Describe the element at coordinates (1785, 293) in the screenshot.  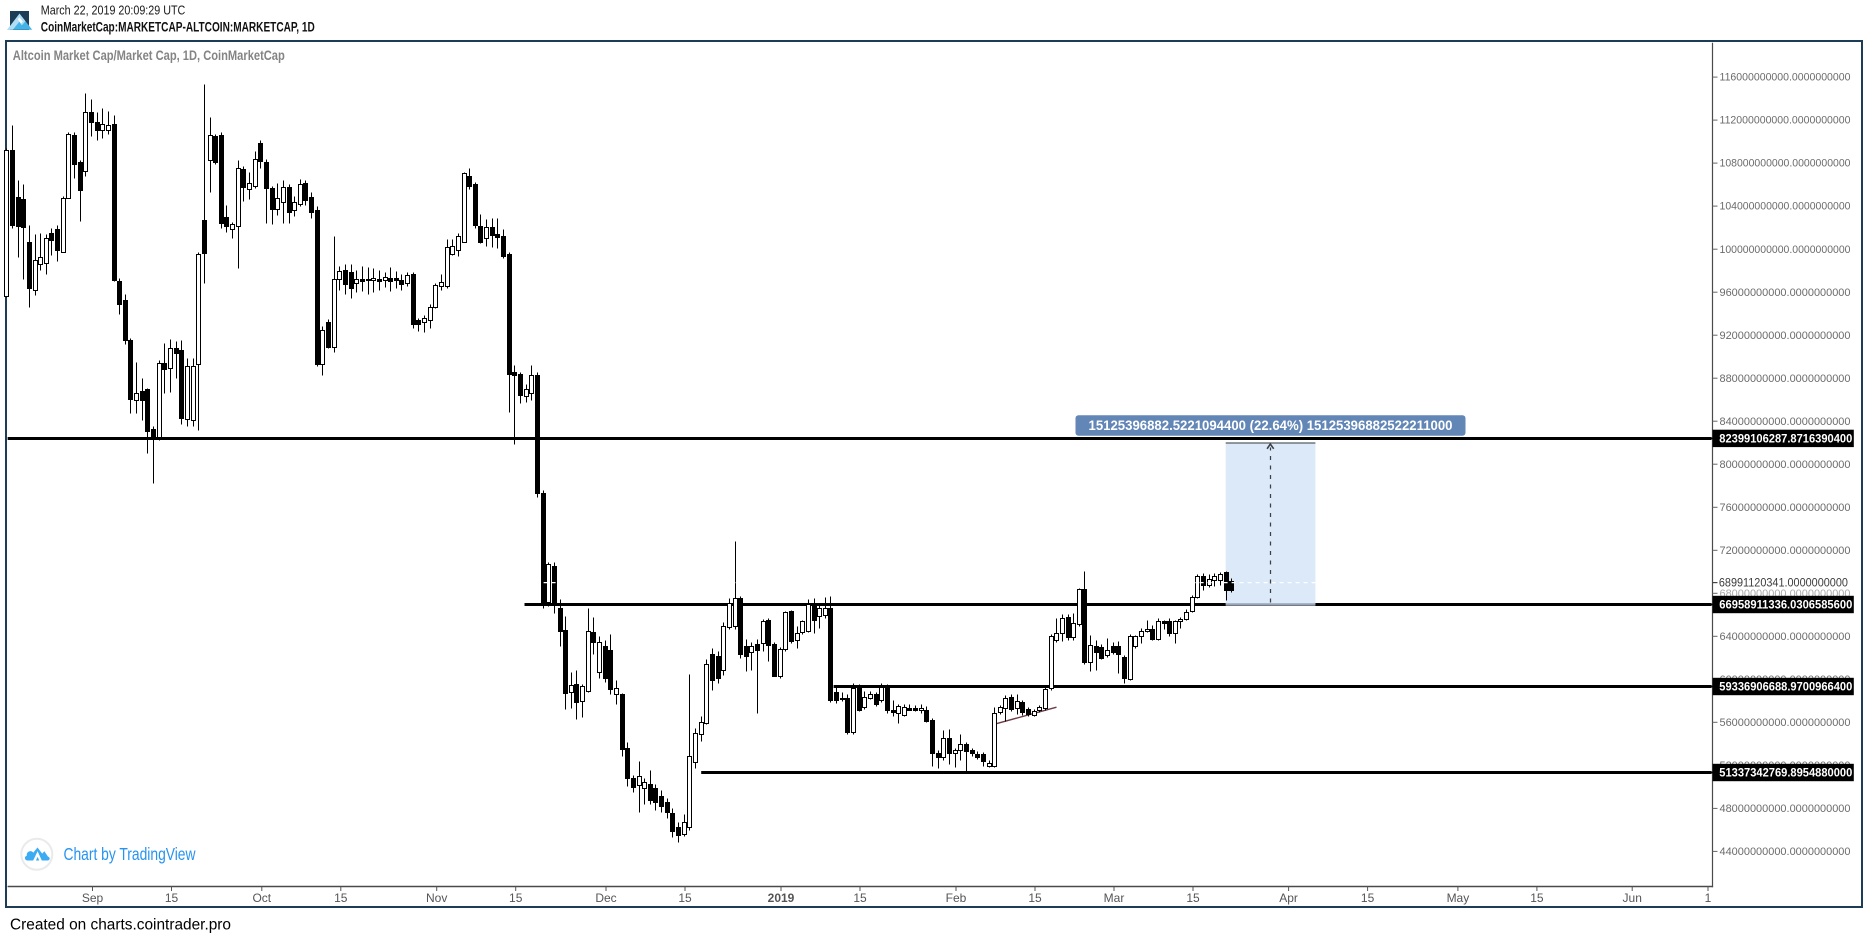
I see `svg-text: 96000000000.0000000000` at that location.